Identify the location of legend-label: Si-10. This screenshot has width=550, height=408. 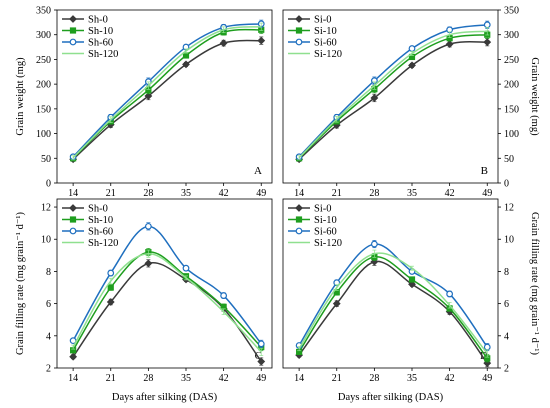
(325, 31).